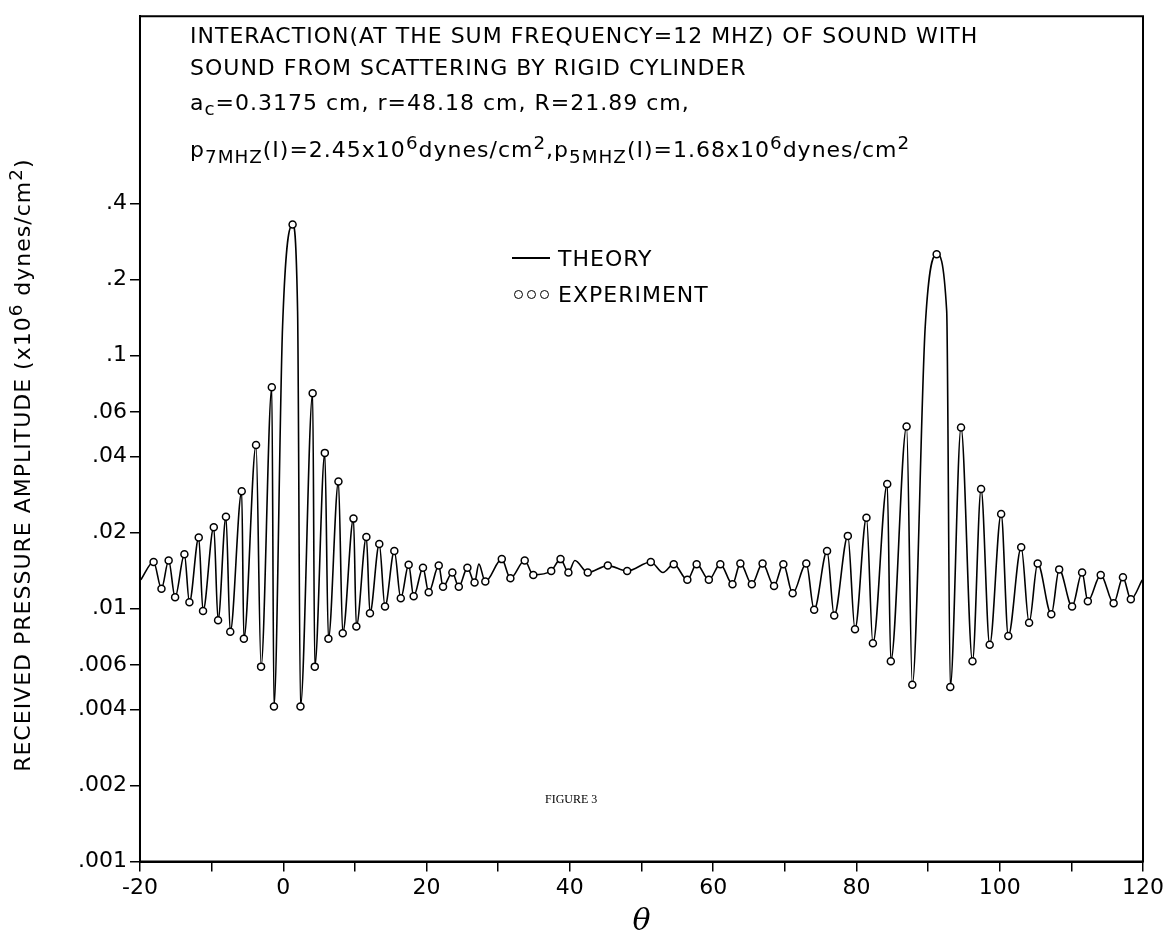 This screenshot has height=940, width=1167. I want to click on y-tick-label: .004, so click(102, 708).